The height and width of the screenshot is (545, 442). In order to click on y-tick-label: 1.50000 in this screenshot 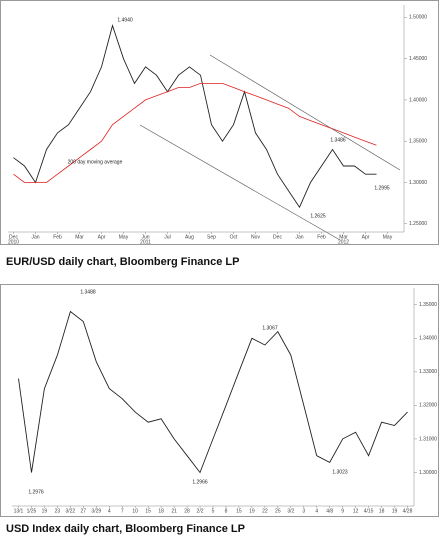, I will do `click(418, 18)`.